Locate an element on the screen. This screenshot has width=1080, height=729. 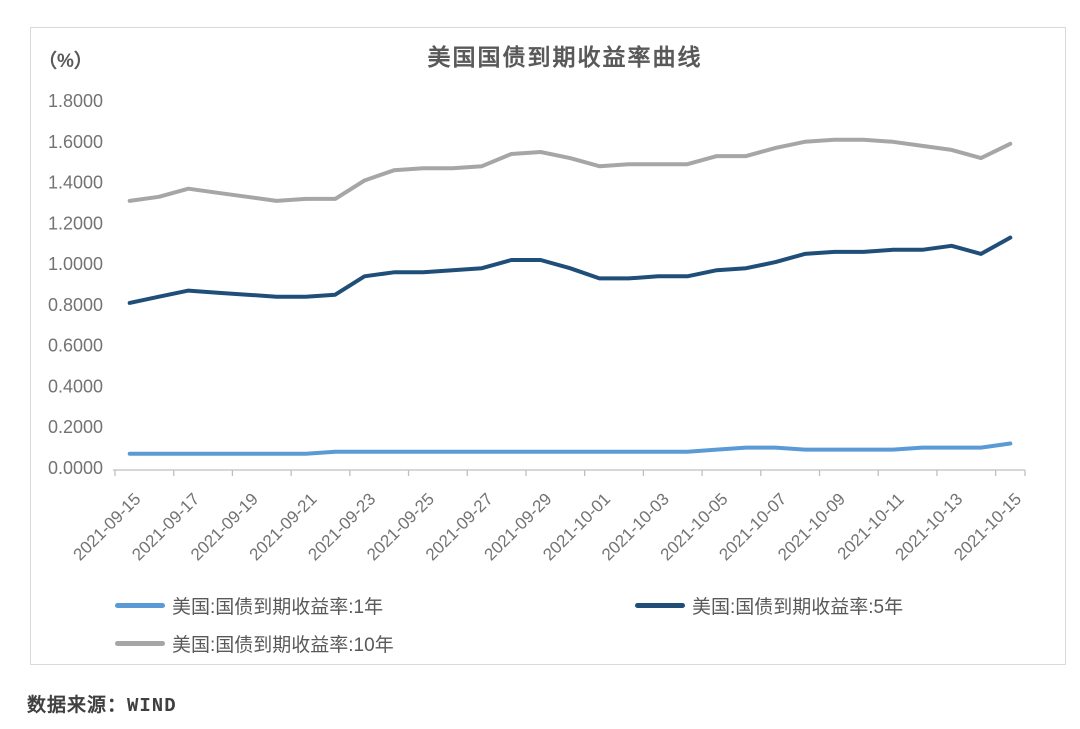
y-axis-tick-label: 1.4000 is located at coordinates (75, 183).